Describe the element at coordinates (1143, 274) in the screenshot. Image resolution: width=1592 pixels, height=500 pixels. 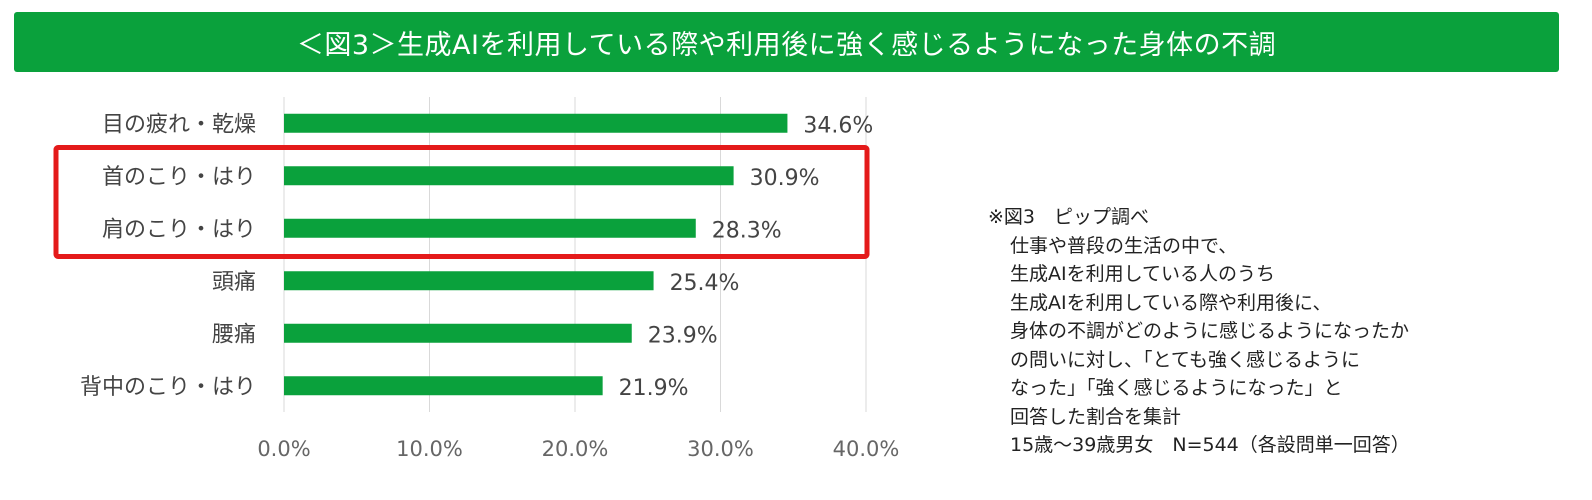
I see `note-line: 生成AIを利用している人のうち` at that location.